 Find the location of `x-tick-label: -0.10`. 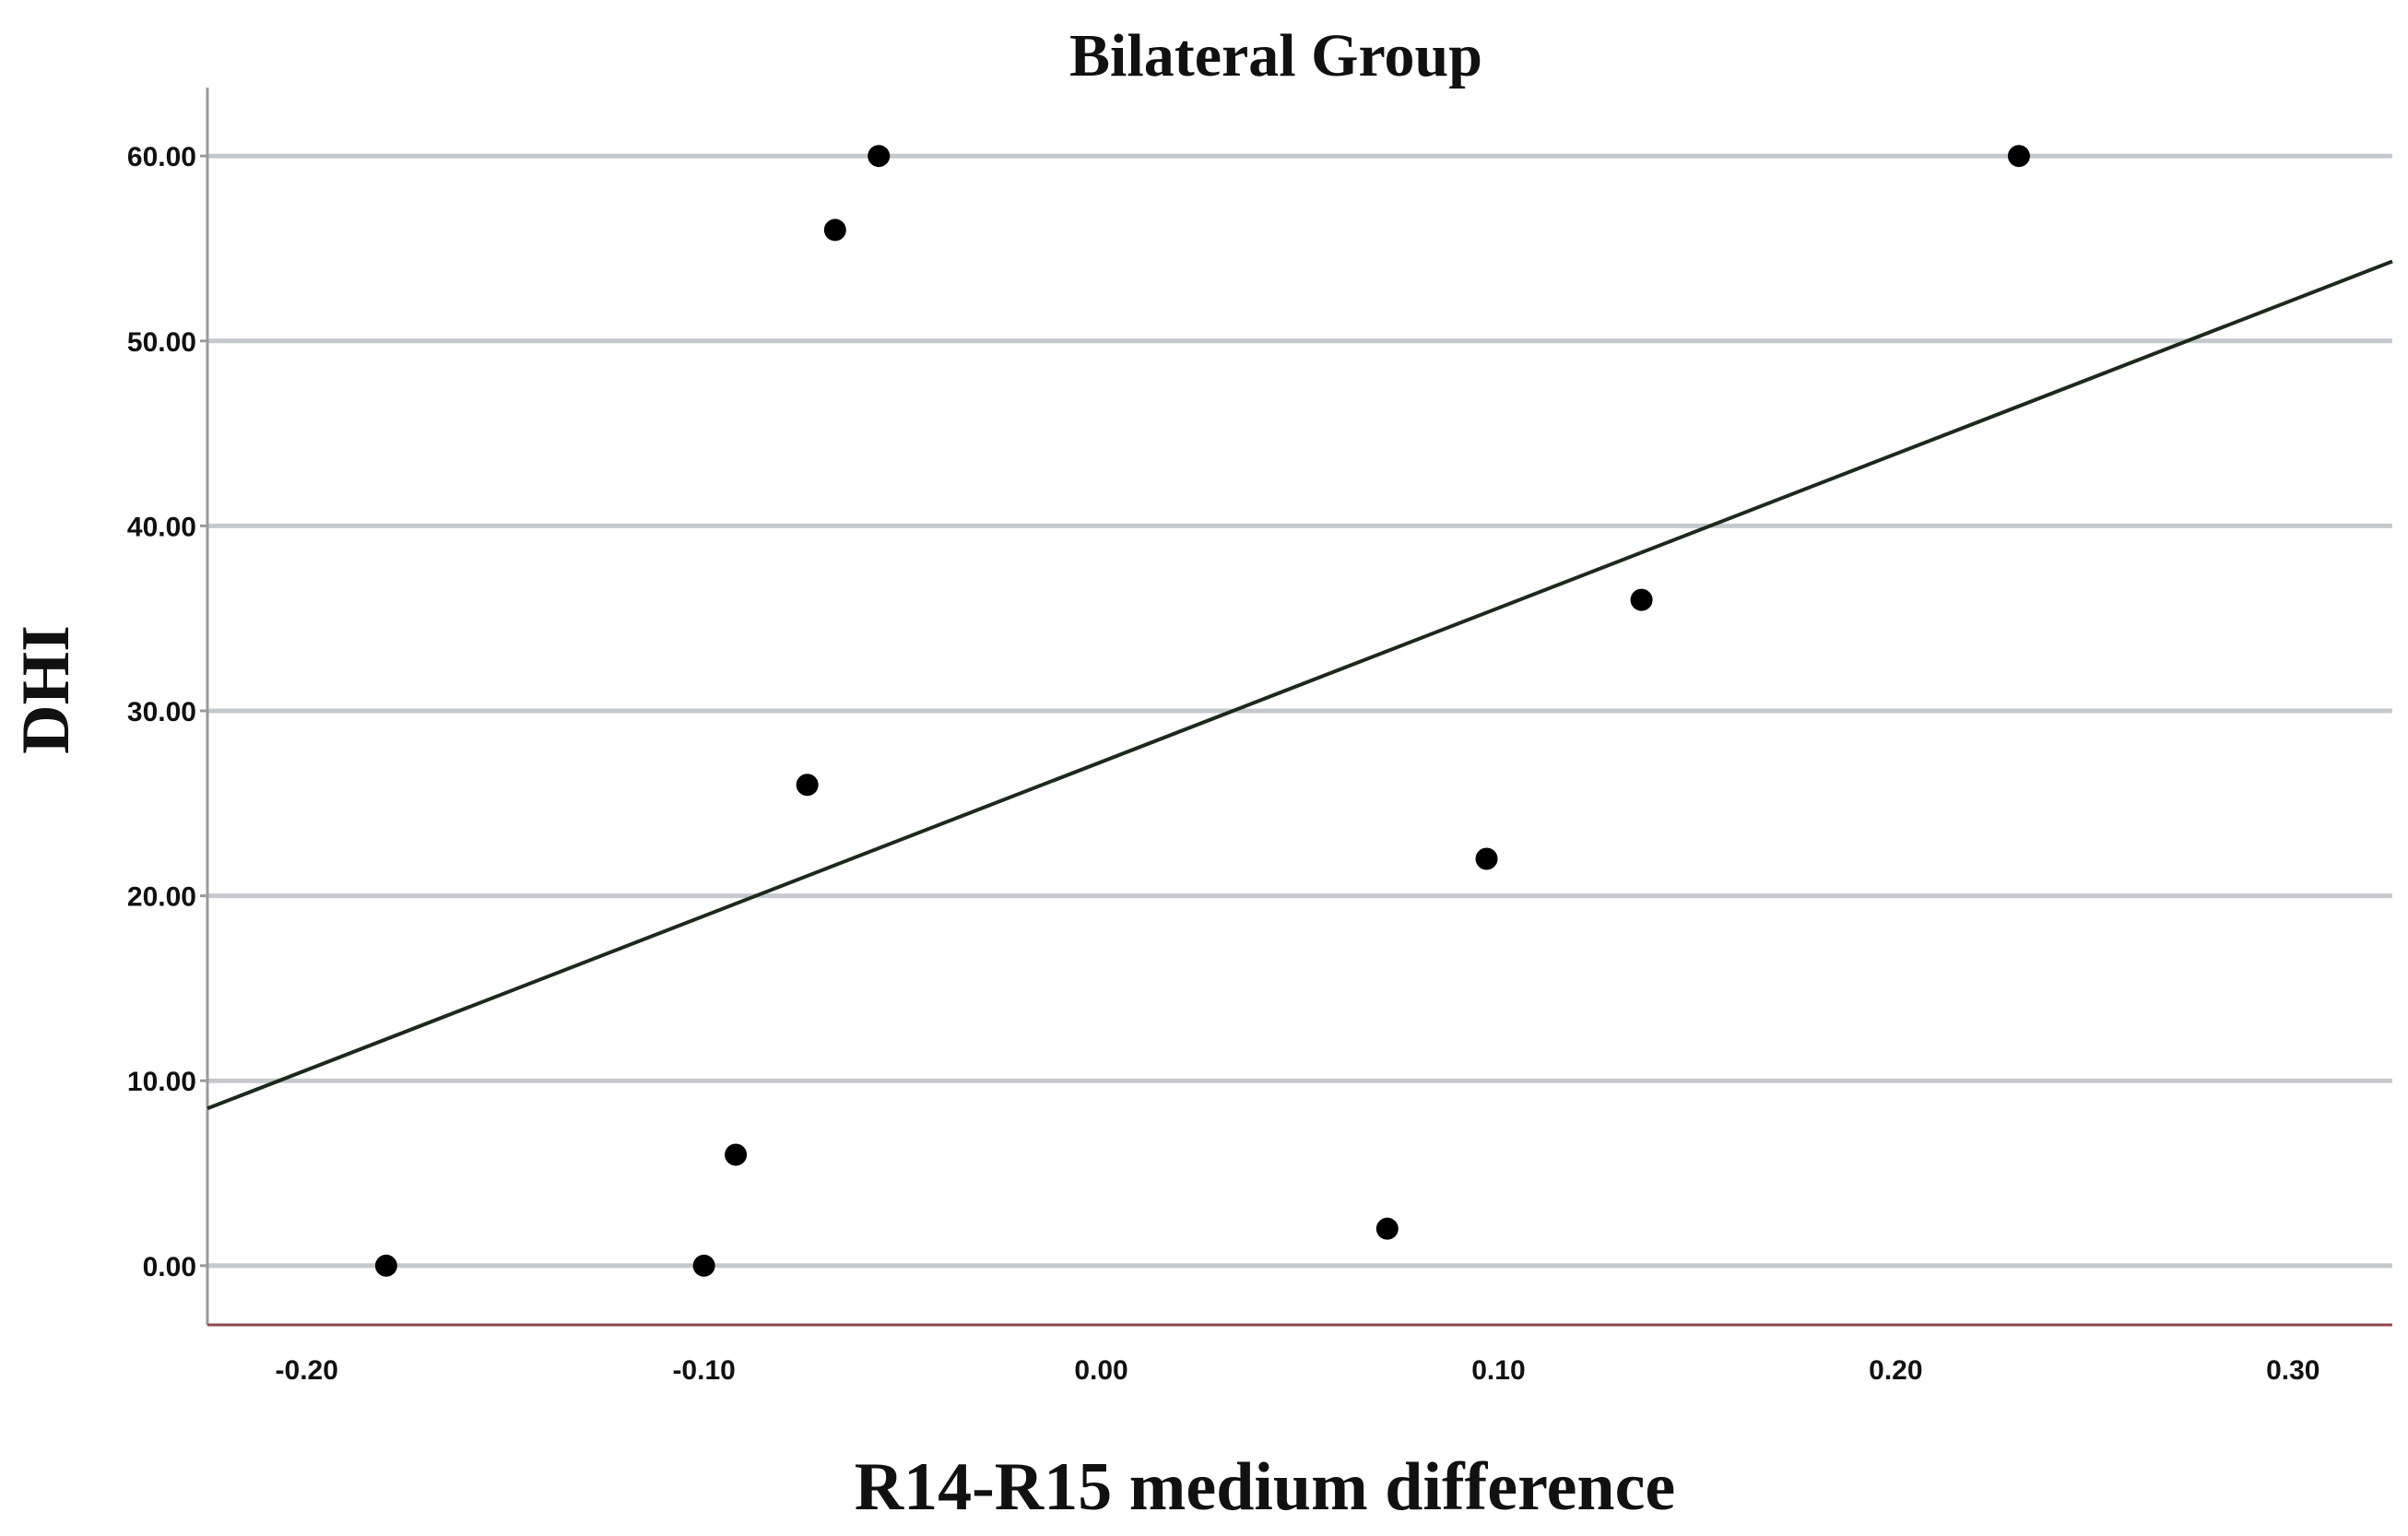

x-tick-label: -0.10 is located at coordinates (704, 1370).